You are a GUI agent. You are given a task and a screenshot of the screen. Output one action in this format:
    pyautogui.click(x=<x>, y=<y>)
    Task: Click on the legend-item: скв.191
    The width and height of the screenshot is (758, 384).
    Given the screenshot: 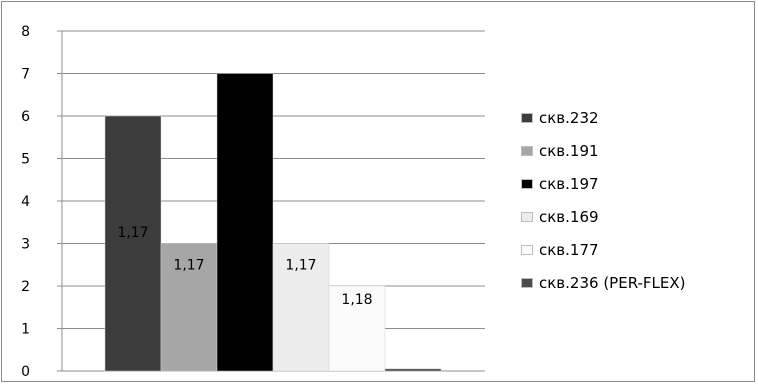 What is the action you would take?
    pyautogui.click(x=560, y=151)
    